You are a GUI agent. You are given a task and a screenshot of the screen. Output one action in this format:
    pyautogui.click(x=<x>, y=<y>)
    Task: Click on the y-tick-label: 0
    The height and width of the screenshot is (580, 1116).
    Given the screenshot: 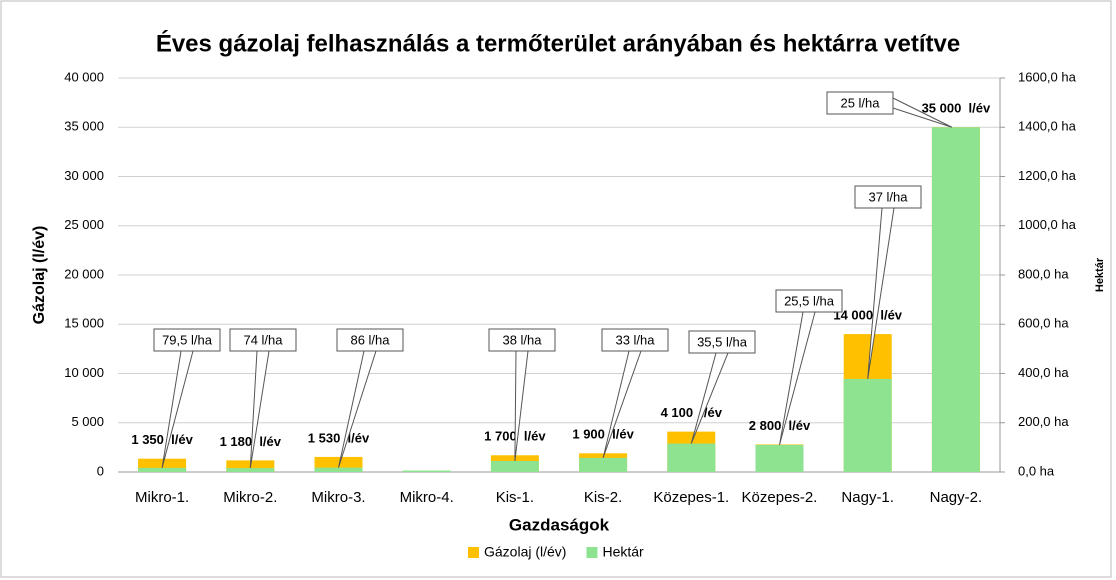 What is the action you would take?
    pyautogui.click(x=100, y=470)
    